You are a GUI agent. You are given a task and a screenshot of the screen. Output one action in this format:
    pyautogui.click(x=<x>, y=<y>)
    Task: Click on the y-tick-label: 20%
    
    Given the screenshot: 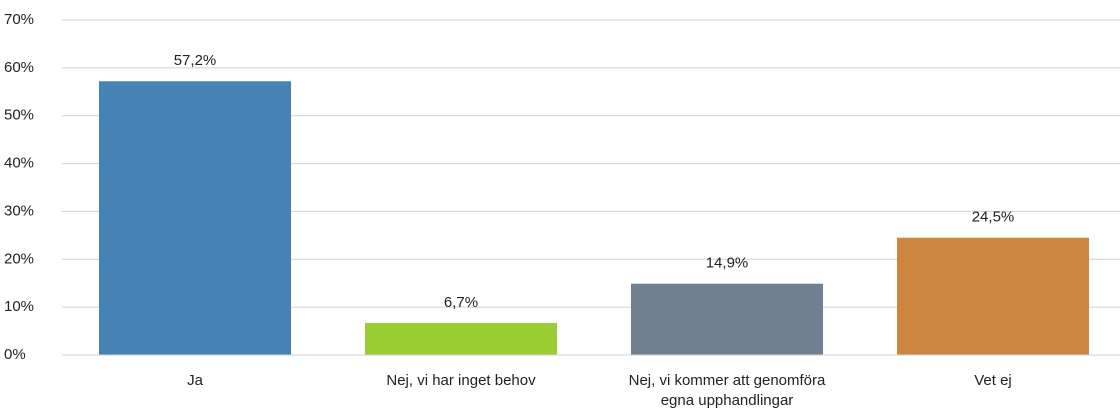 What is the action you would take?
    pyautogui.click(x=19, y=258)
    